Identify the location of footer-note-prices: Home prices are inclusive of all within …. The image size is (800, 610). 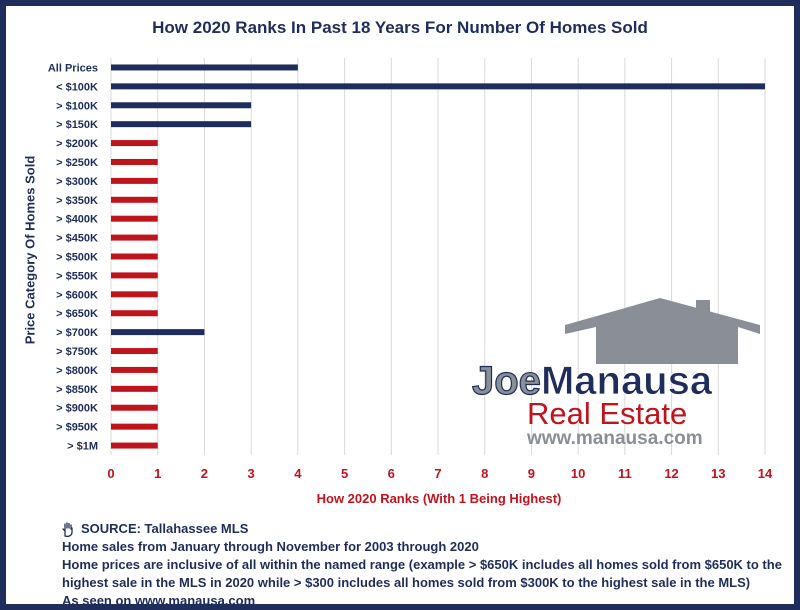
(422, 573).